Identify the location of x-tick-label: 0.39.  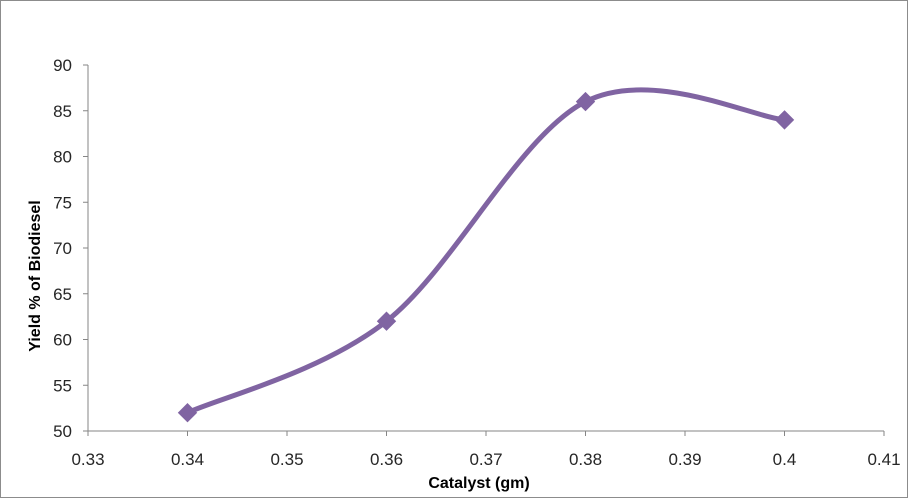
(684, 459).